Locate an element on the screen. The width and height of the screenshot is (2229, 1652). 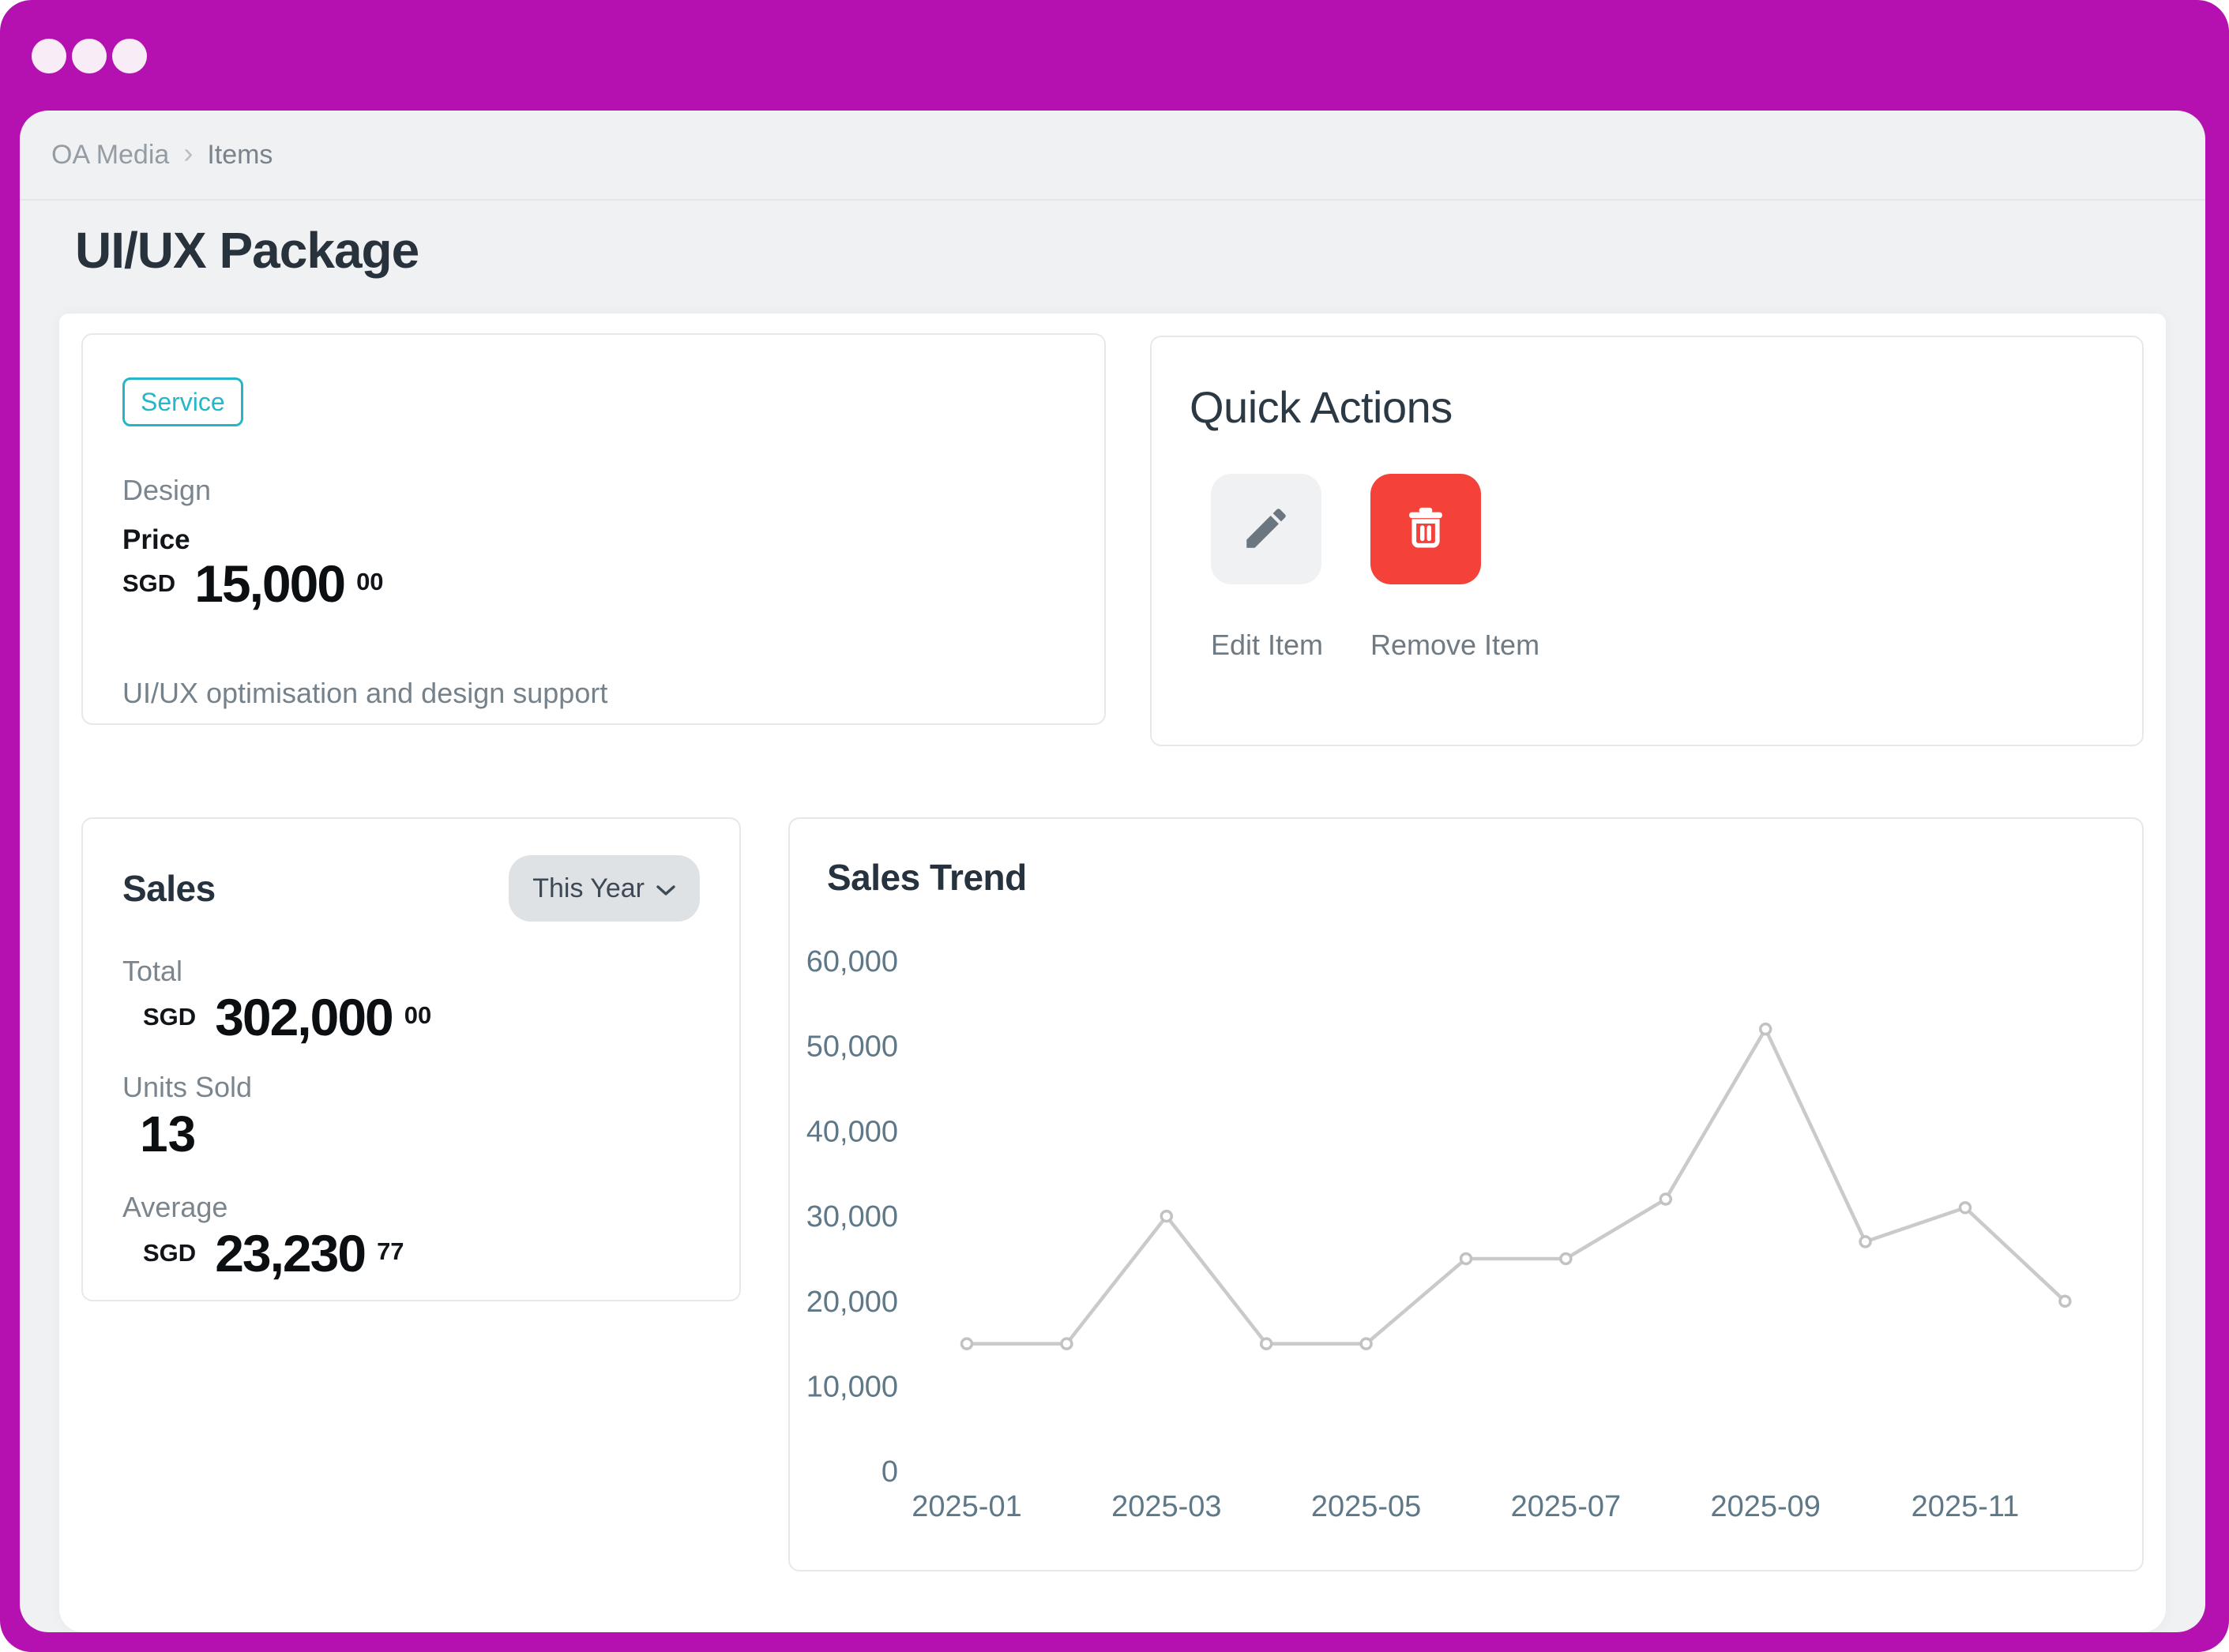
chevron-right-icon: › is located at coordinates (188, 153).